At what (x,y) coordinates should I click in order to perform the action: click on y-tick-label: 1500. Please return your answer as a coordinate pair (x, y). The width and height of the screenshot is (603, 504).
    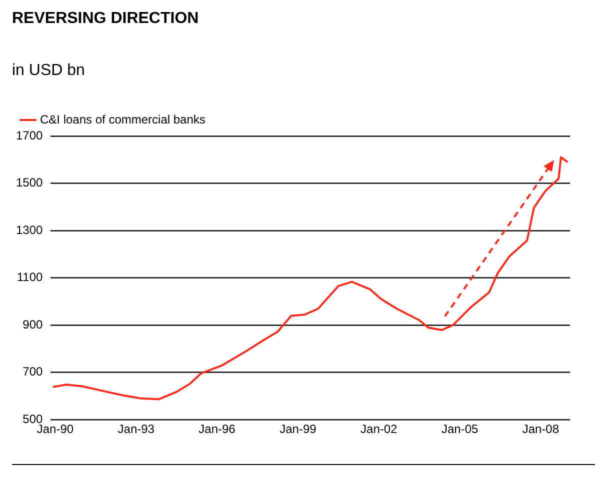
    Looking at the image, I should click on (30, 183).